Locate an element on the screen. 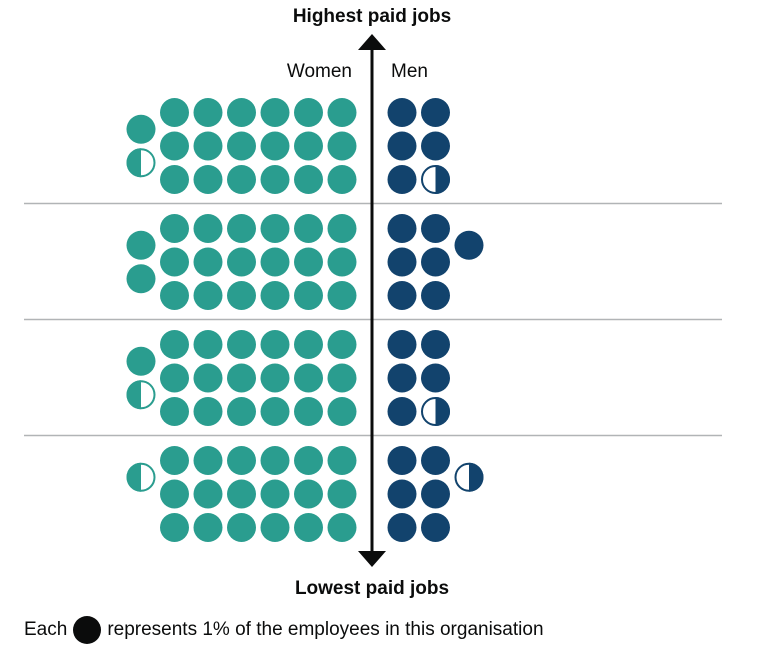 This screenshot has height=660, width=760. arrow-down-icon is located at coordinates (372, 559).